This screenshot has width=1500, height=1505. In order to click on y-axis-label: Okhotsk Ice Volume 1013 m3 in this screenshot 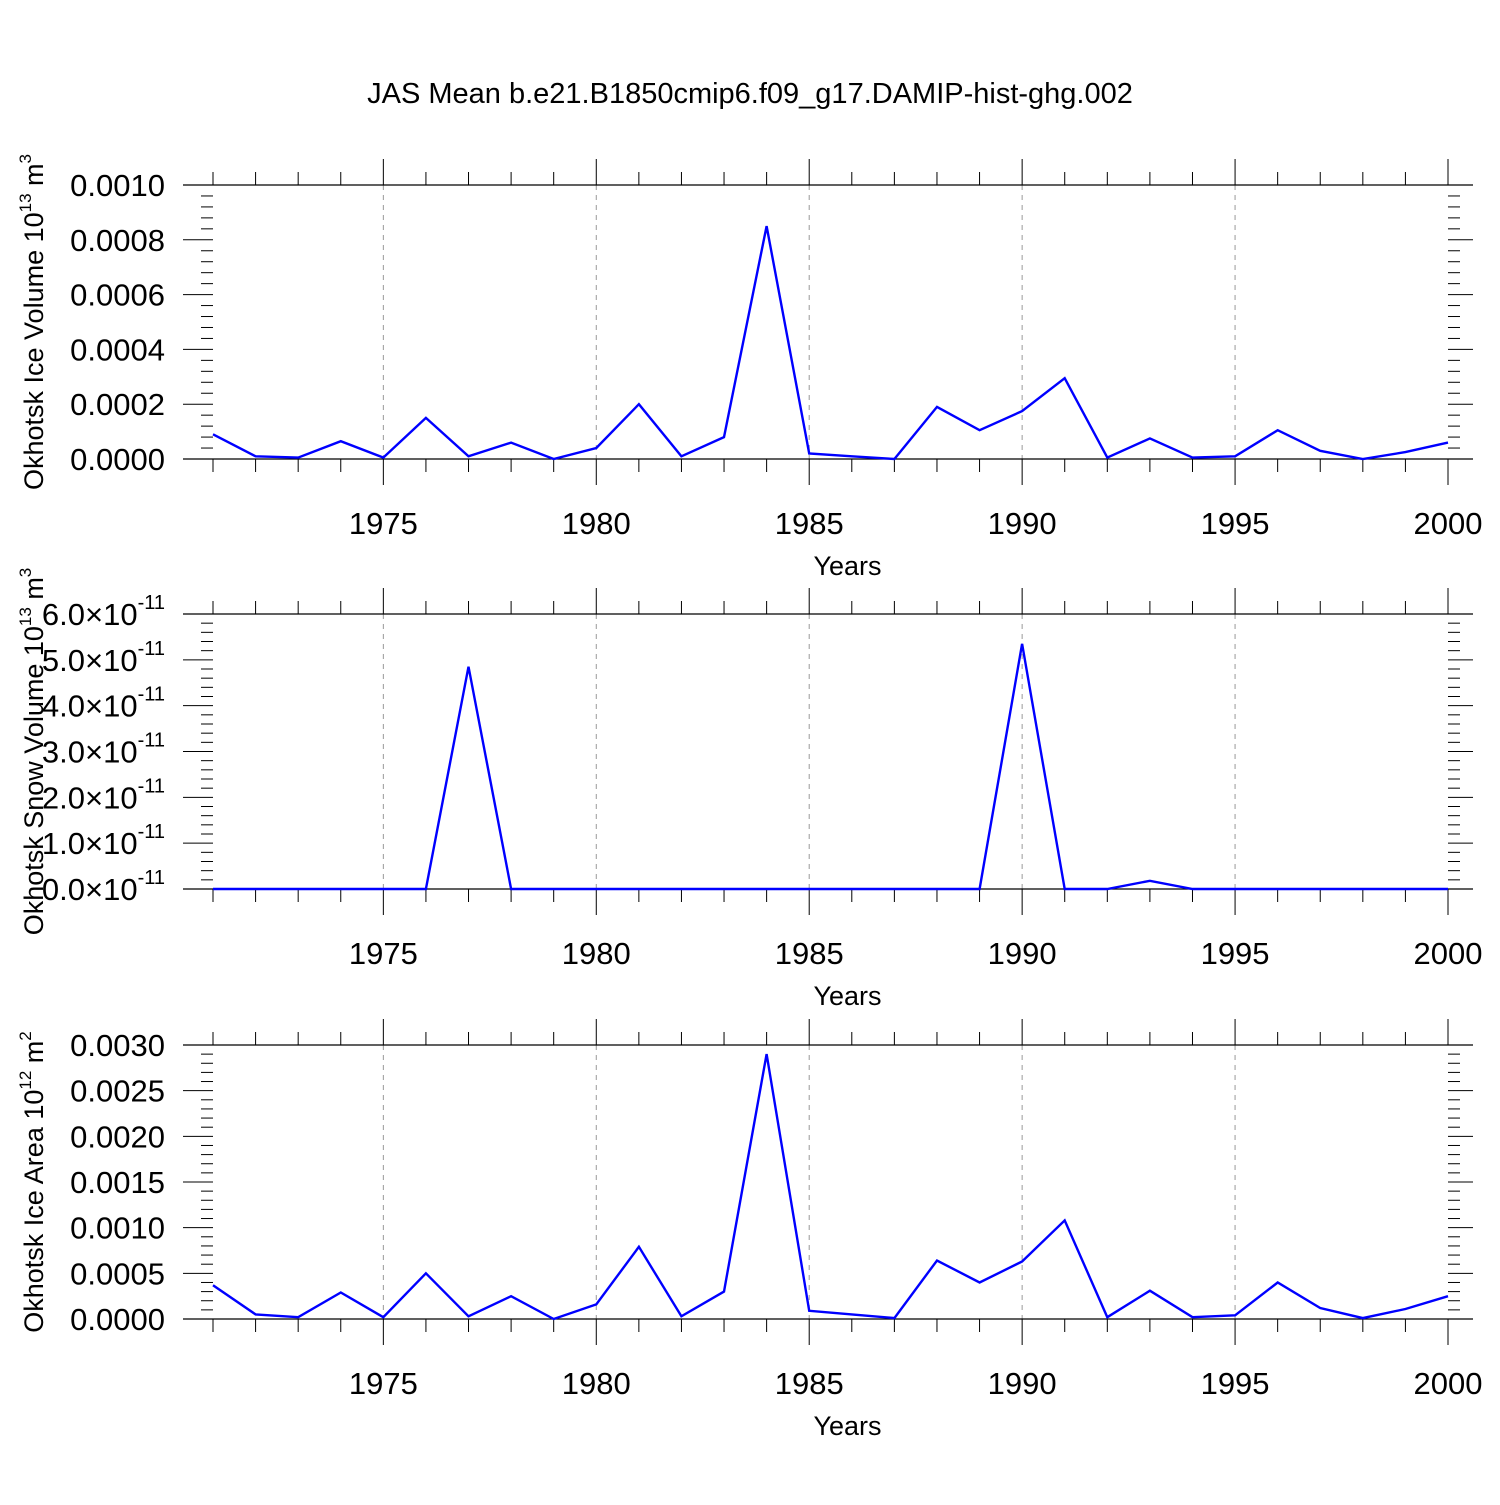, I will do `click(32, 322)`.